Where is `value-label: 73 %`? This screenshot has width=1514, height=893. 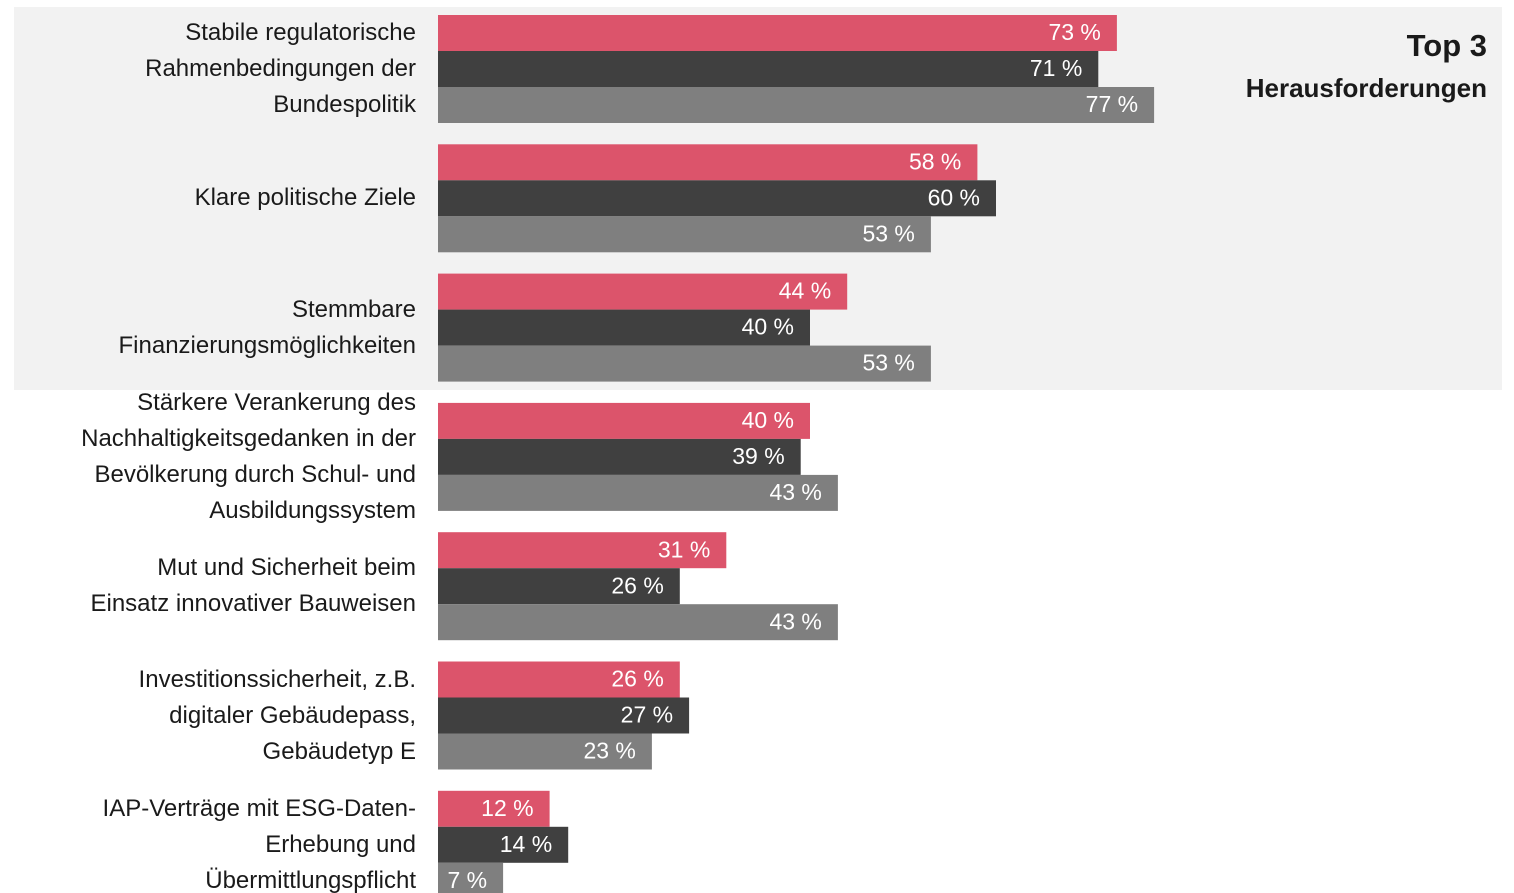
value-label: 73 % is located at coordinates (1074, 32).